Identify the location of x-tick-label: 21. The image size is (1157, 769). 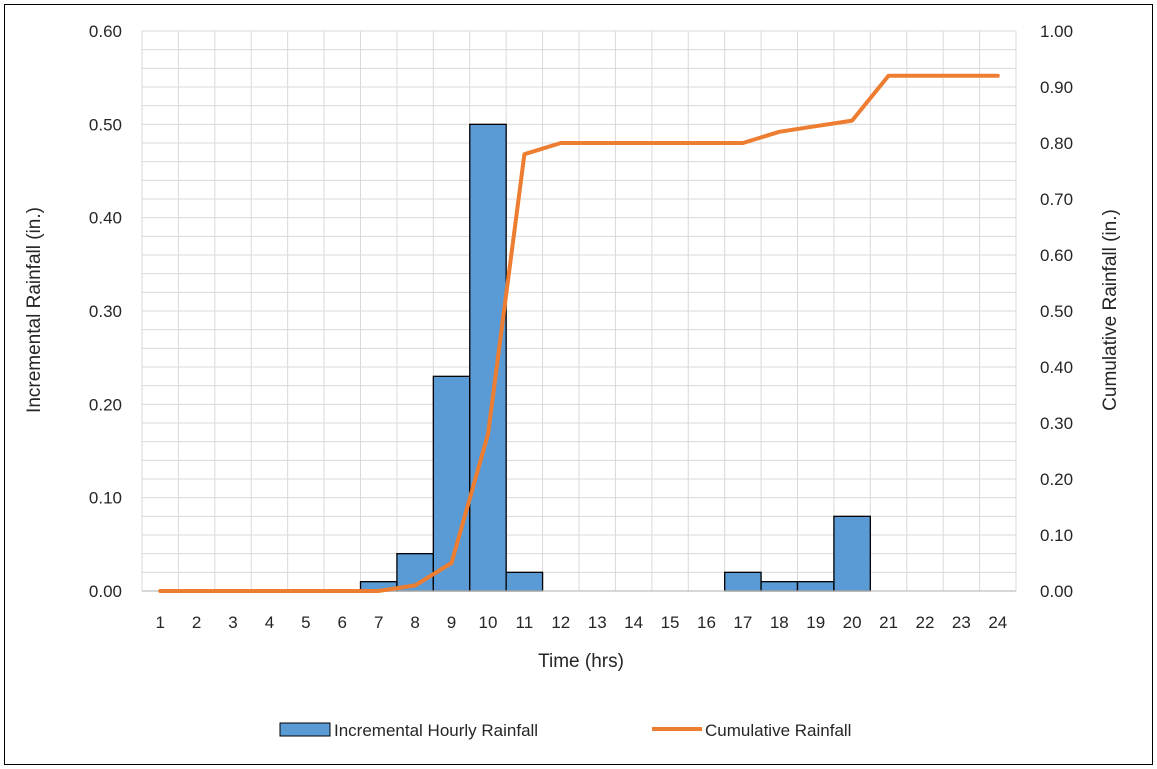
(888, 622).